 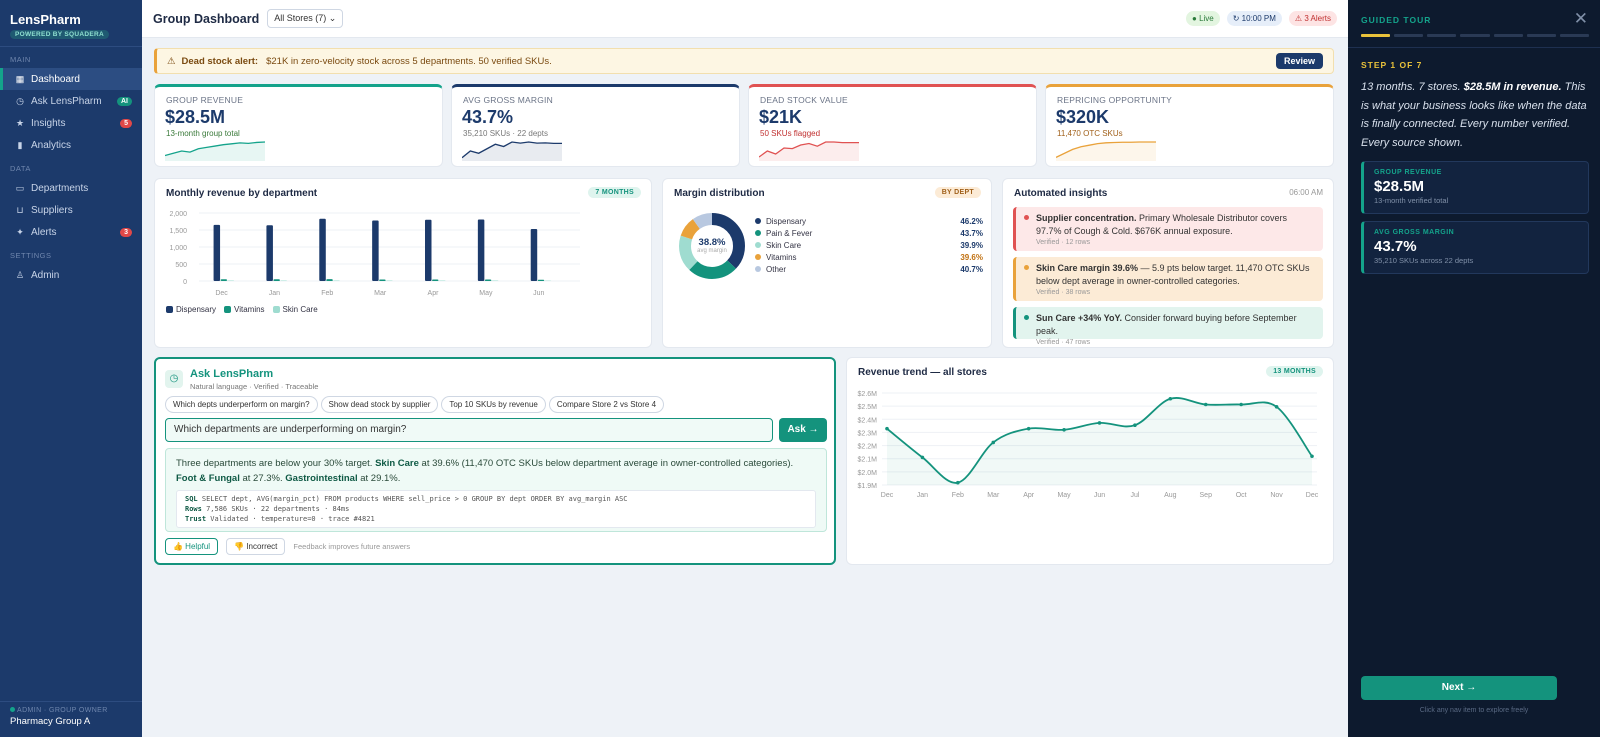 What do you see at coordinates (241, 404) in the screenshot?
I see `suggestion-chip: Which depts underperform on margin?` at bounding box center [241, 404].